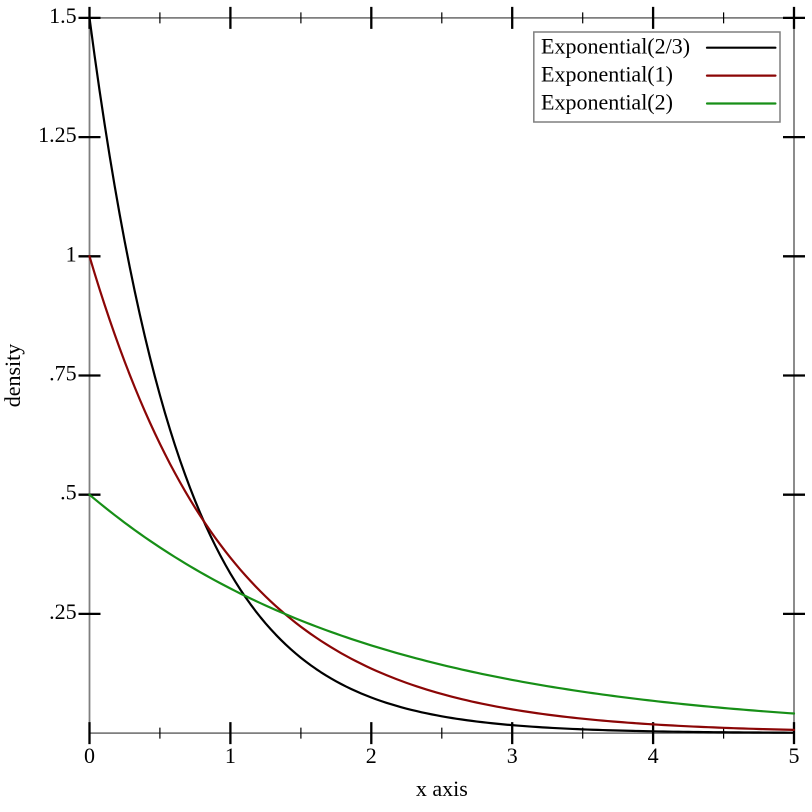  I want to click on svg-text: density, so click(12, 376).